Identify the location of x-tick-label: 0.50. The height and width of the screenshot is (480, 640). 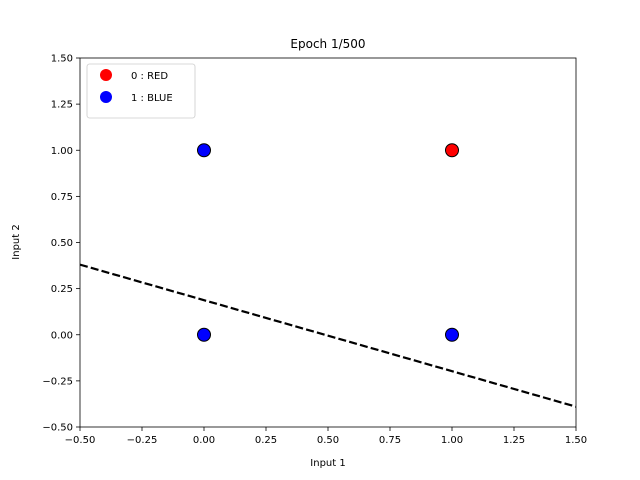
(328, 440).